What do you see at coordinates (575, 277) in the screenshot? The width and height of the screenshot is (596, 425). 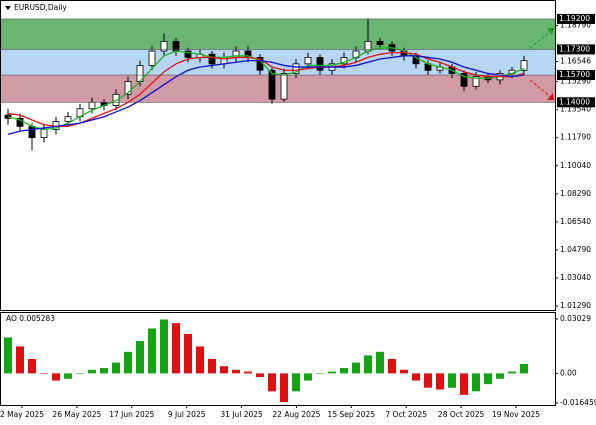 I see `y-tick-label: 1.03040` at bounding box center [575, 277].